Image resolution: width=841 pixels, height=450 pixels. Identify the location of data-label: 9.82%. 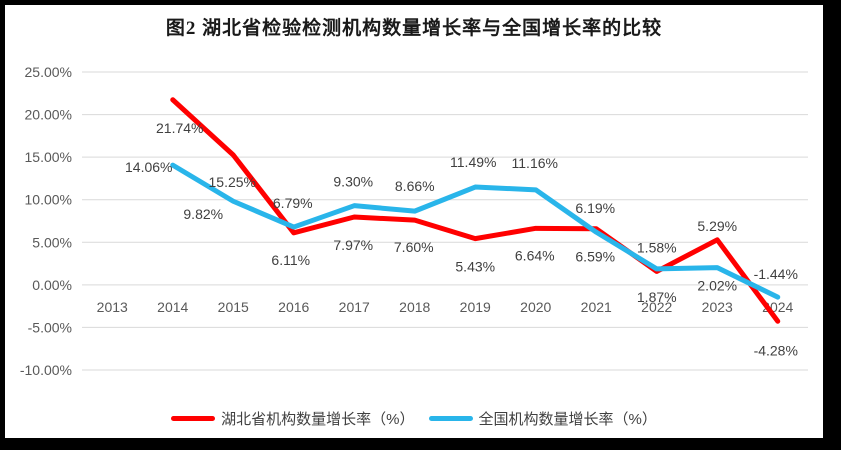
(203, 214).